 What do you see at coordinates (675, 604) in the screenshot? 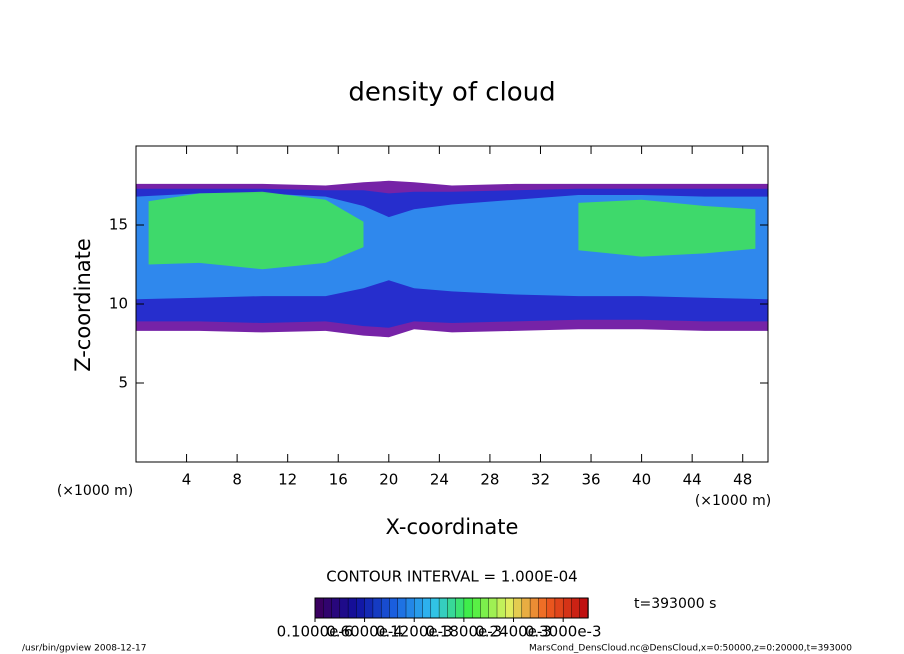
I see `time-label: t=393000 s` at bounding box center [675, 604].